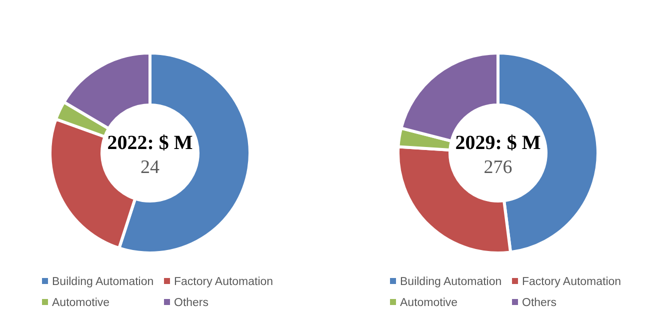  I want to click on text: 276, so click(498, 167).